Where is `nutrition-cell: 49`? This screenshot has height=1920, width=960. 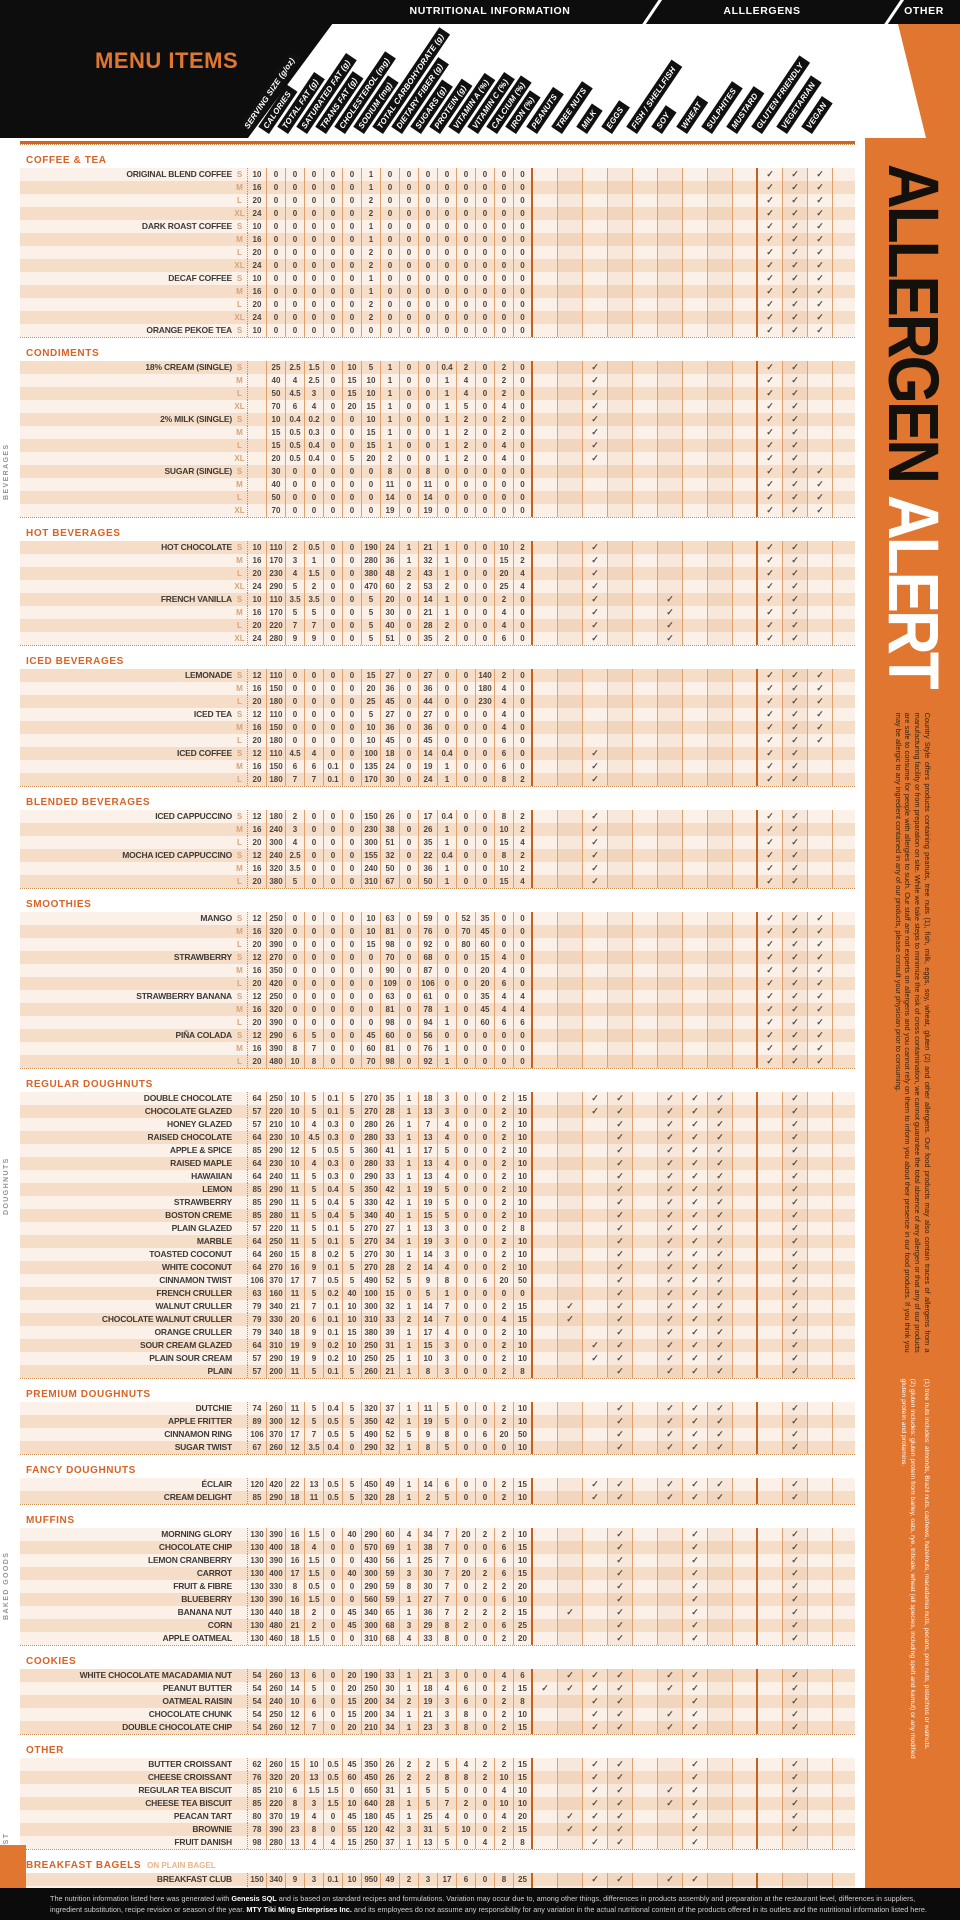 nutrition-cell: 49 is located at coordinates (390, 1879).